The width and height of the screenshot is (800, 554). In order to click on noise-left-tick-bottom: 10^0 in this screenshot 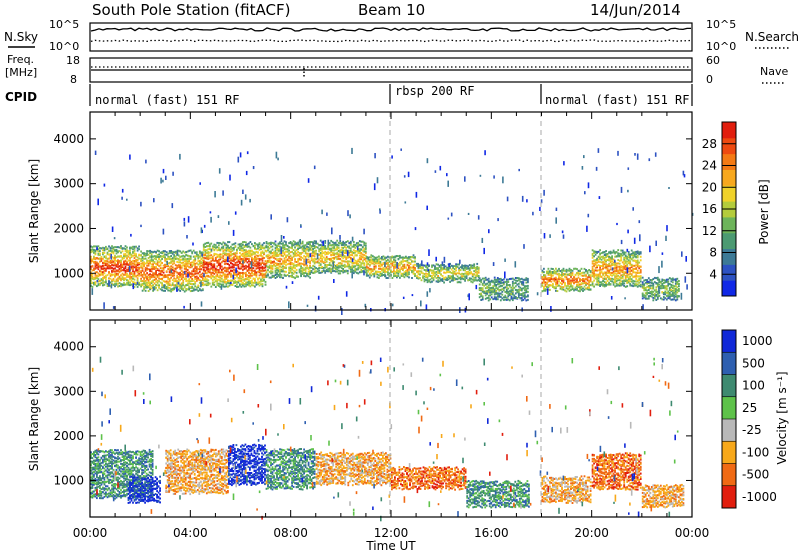, I will do `click(64, 46)`.